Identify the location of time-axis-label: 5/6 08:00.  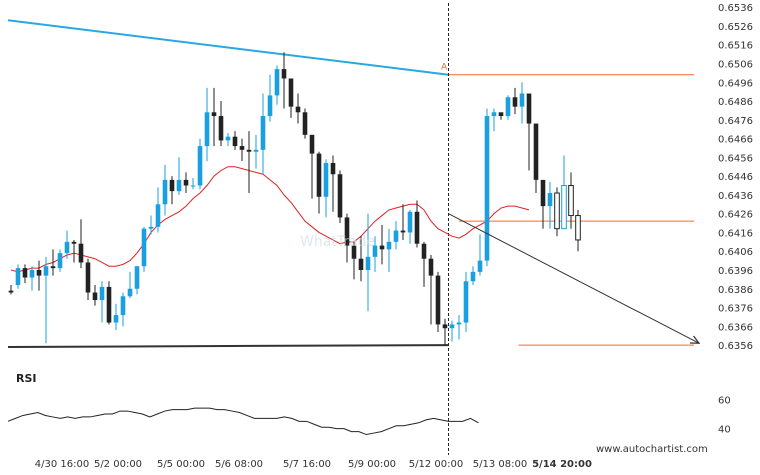
(239, 464).